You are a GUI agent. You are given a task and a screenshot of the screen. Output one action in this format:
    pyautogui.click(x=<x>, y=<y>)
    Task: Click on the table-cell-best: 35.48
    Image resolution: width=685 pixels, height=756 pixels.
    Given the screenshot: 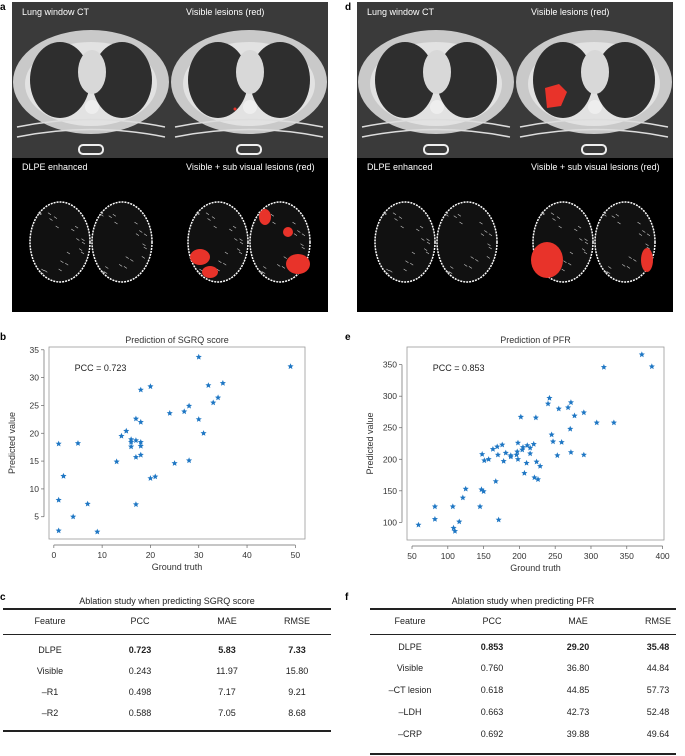 What is the action you would take?
    pyautogui.click(x=658, y=647)
    